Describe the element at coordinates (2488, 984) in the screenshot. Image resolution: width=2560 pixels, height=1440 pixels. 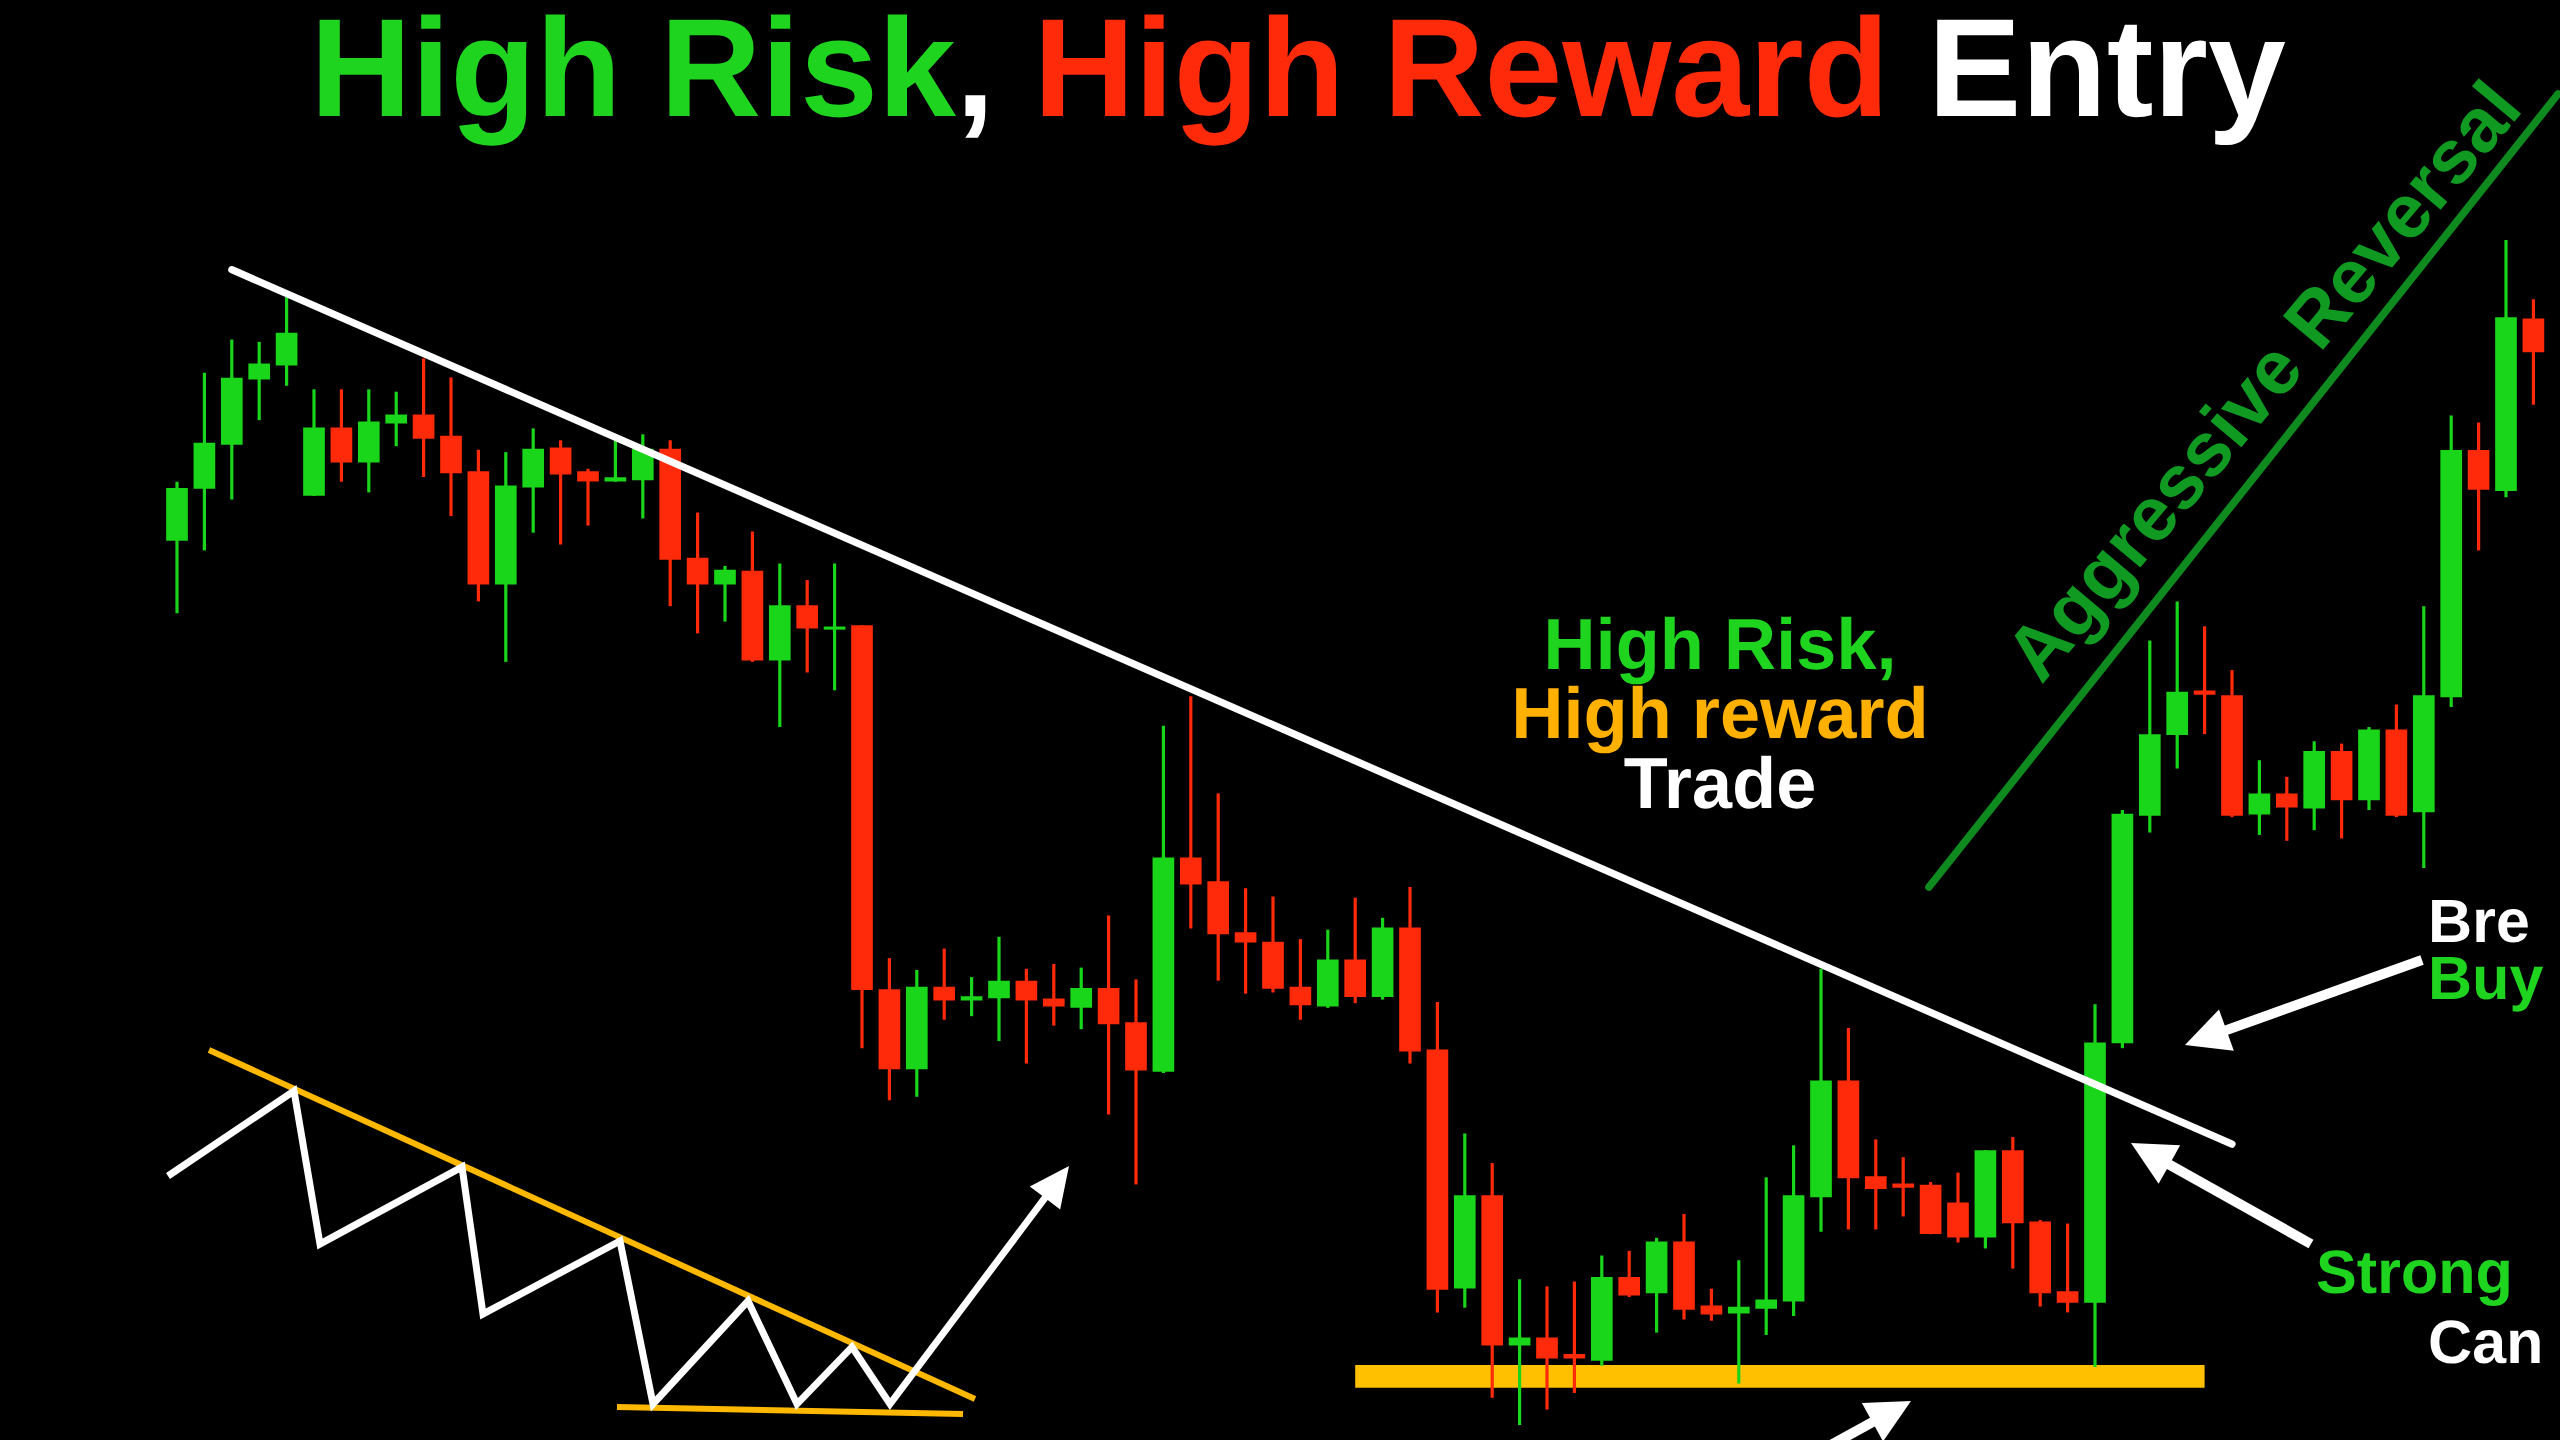
I see `annotation: Buy` at that location.